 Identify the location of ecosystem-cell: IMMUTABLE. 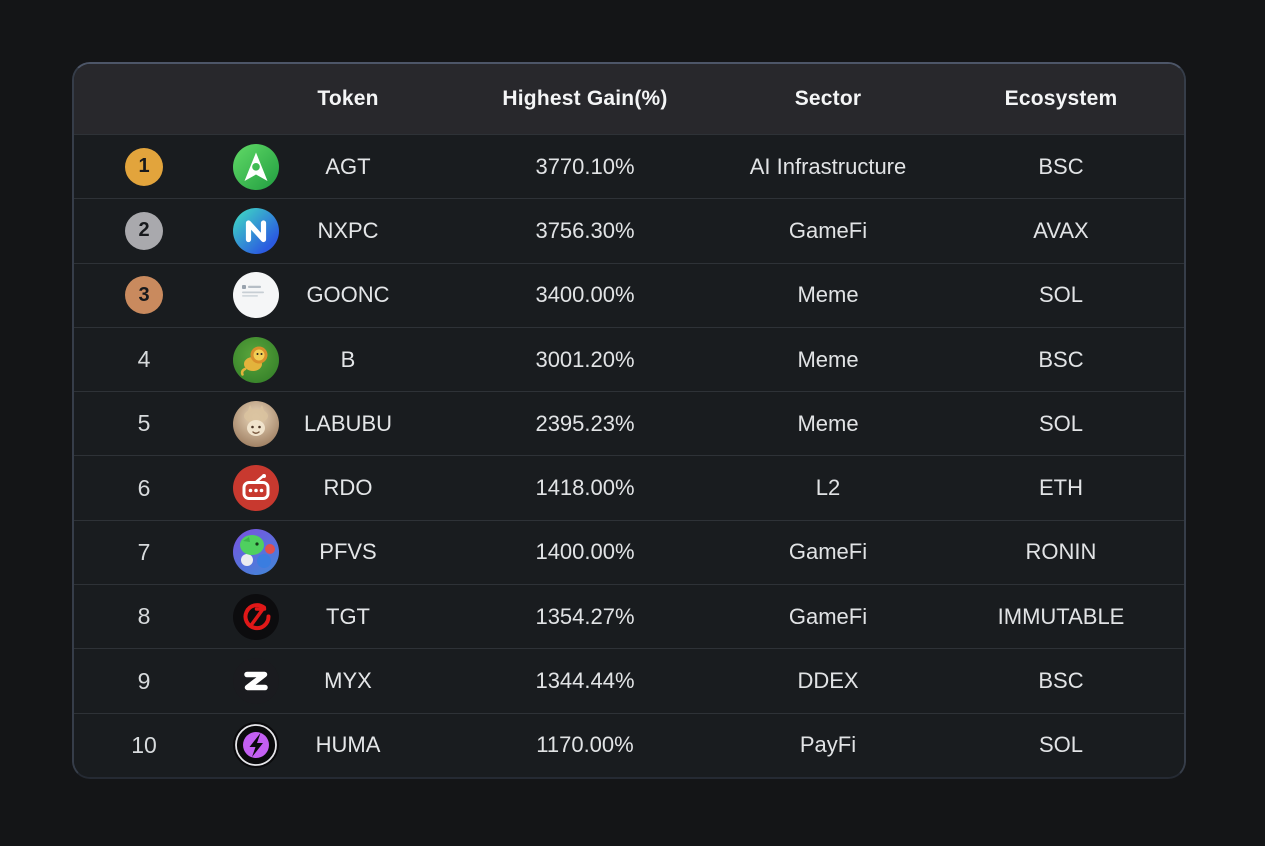
(1061, 616).